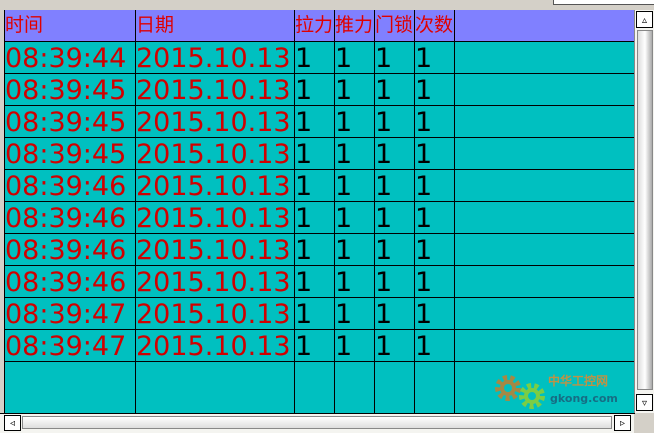 The height and width of the screenshot is (433, 654). I want to click on watermark-logo: 中华工控网 gkong.com, so click(560, 391).